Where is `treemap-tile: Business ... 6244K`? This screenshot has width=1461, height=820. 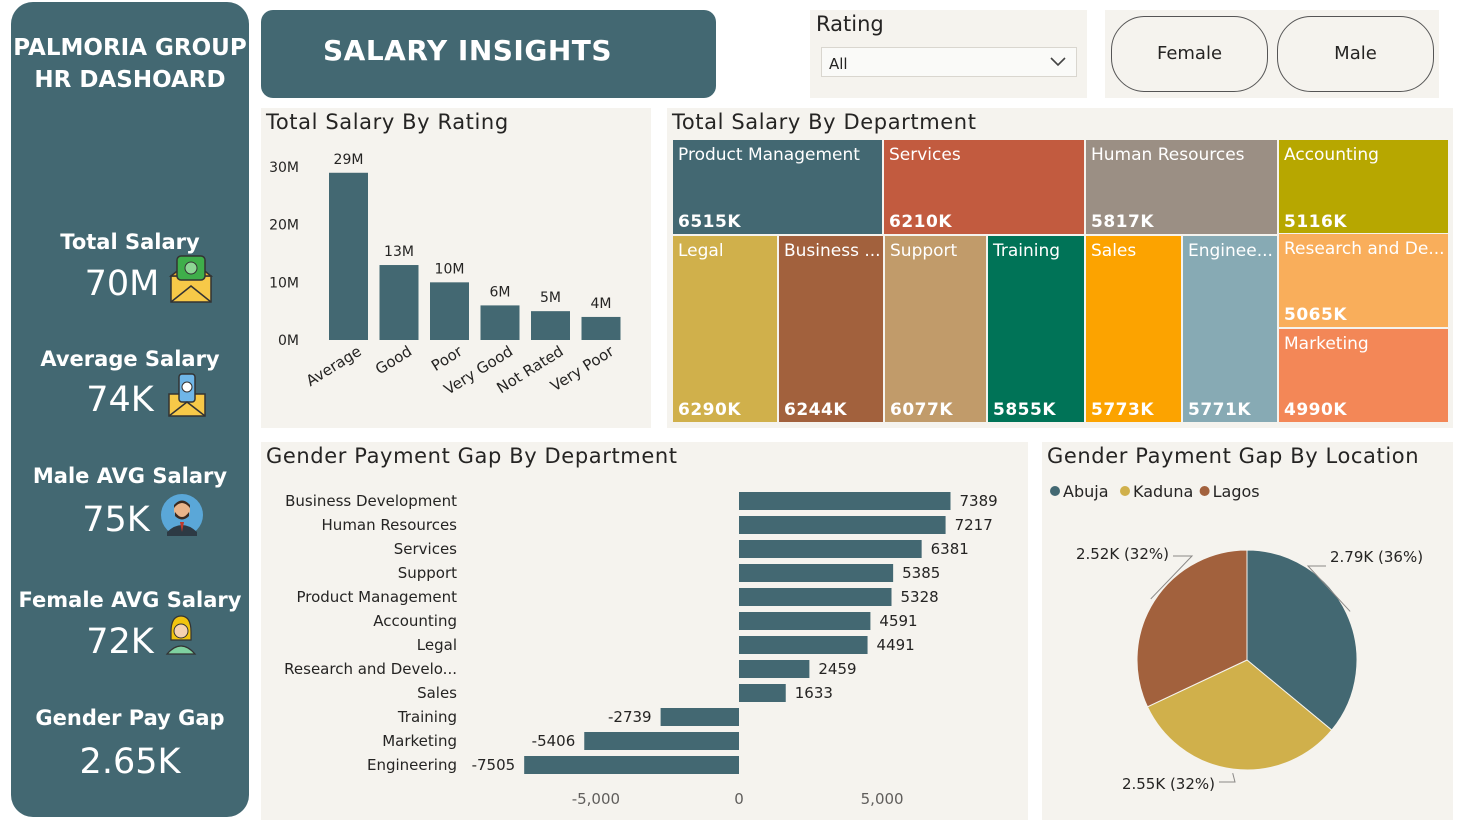 treemap-tile: Business ... 6244K is located at coordinates (831, 329).